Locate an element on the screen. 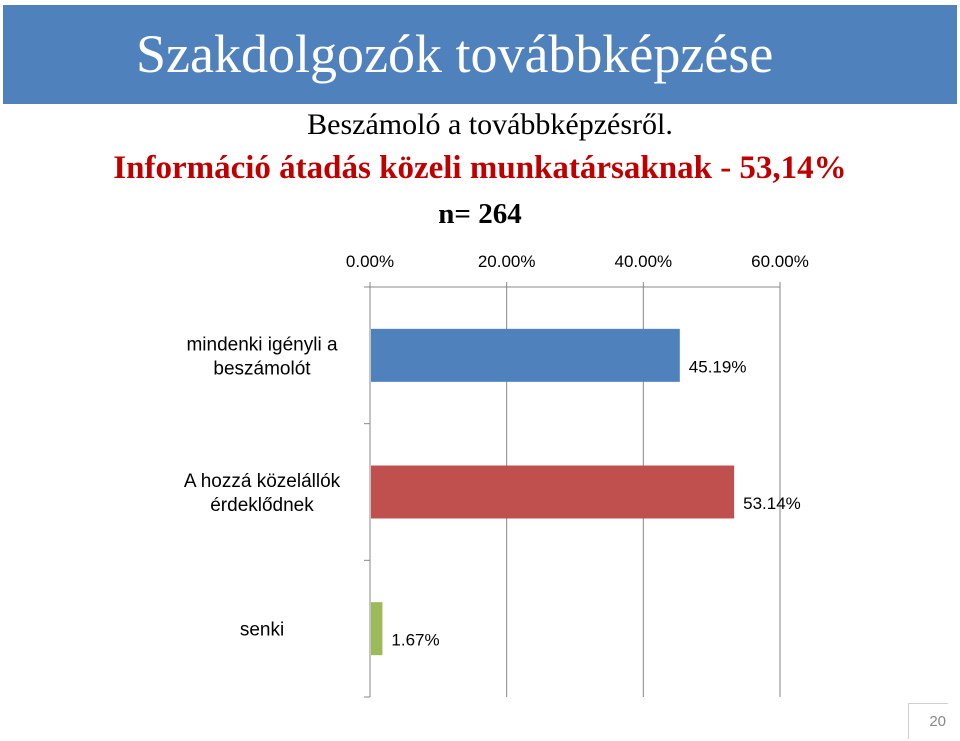 The image size is (960, 741). title-bar: Szakdolgozók továbbképzése is located at coordinates (480, 54).